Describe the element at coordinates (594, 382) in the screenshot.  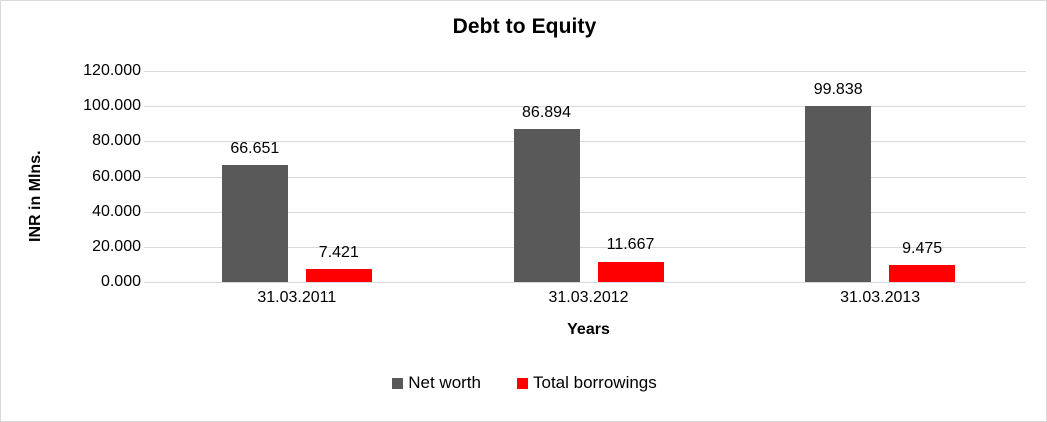
I see `legend-label: Total borrowings` at that location.